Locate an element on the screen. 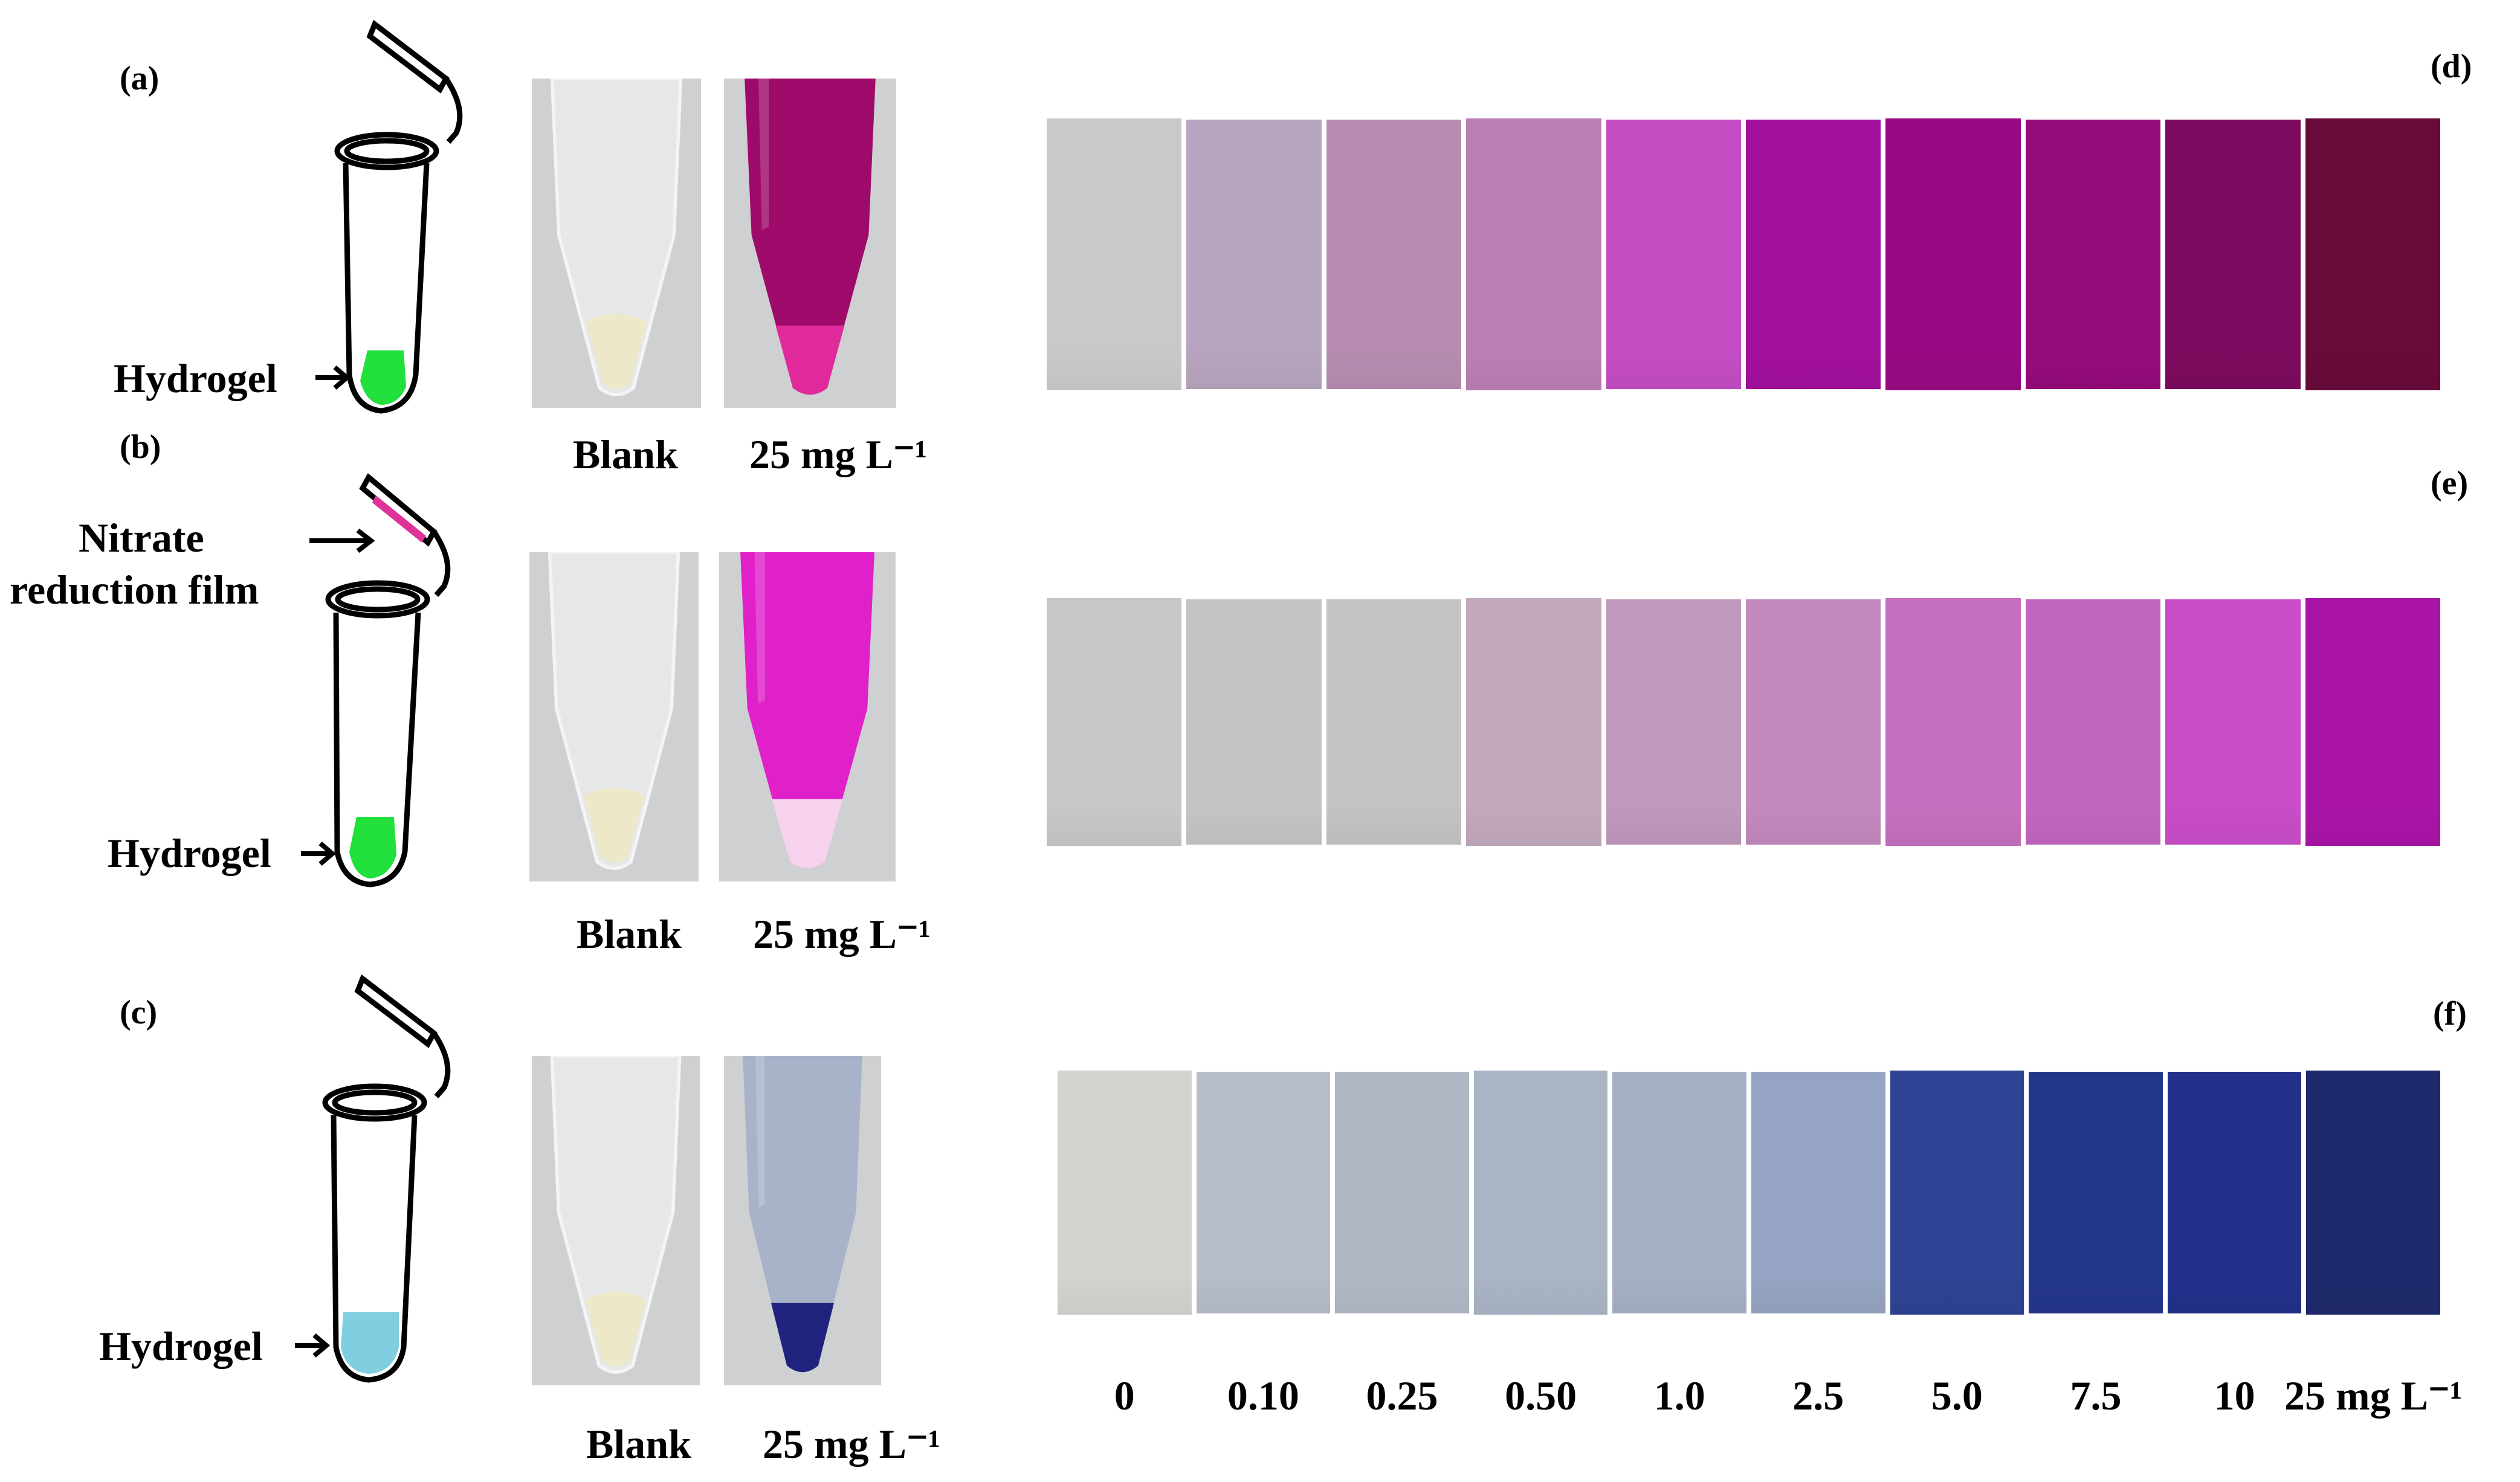  photo-blank-a is located at coordinates (616, 243).